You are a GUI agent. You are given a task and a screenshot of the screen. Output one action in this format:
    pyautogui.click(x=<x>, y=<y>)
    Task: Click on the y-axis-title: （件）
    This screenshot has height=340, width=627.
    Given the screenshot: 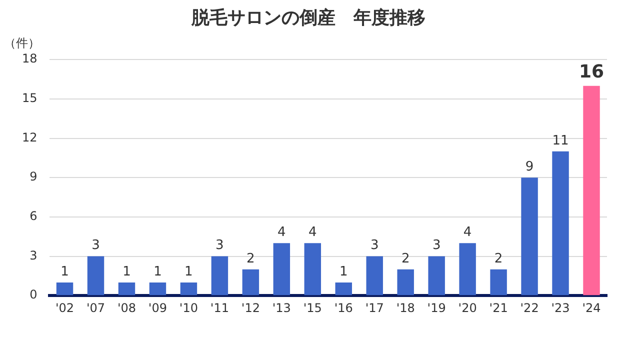 What is the action you would take?
    pyautogui.click(x=22, y=43)
    